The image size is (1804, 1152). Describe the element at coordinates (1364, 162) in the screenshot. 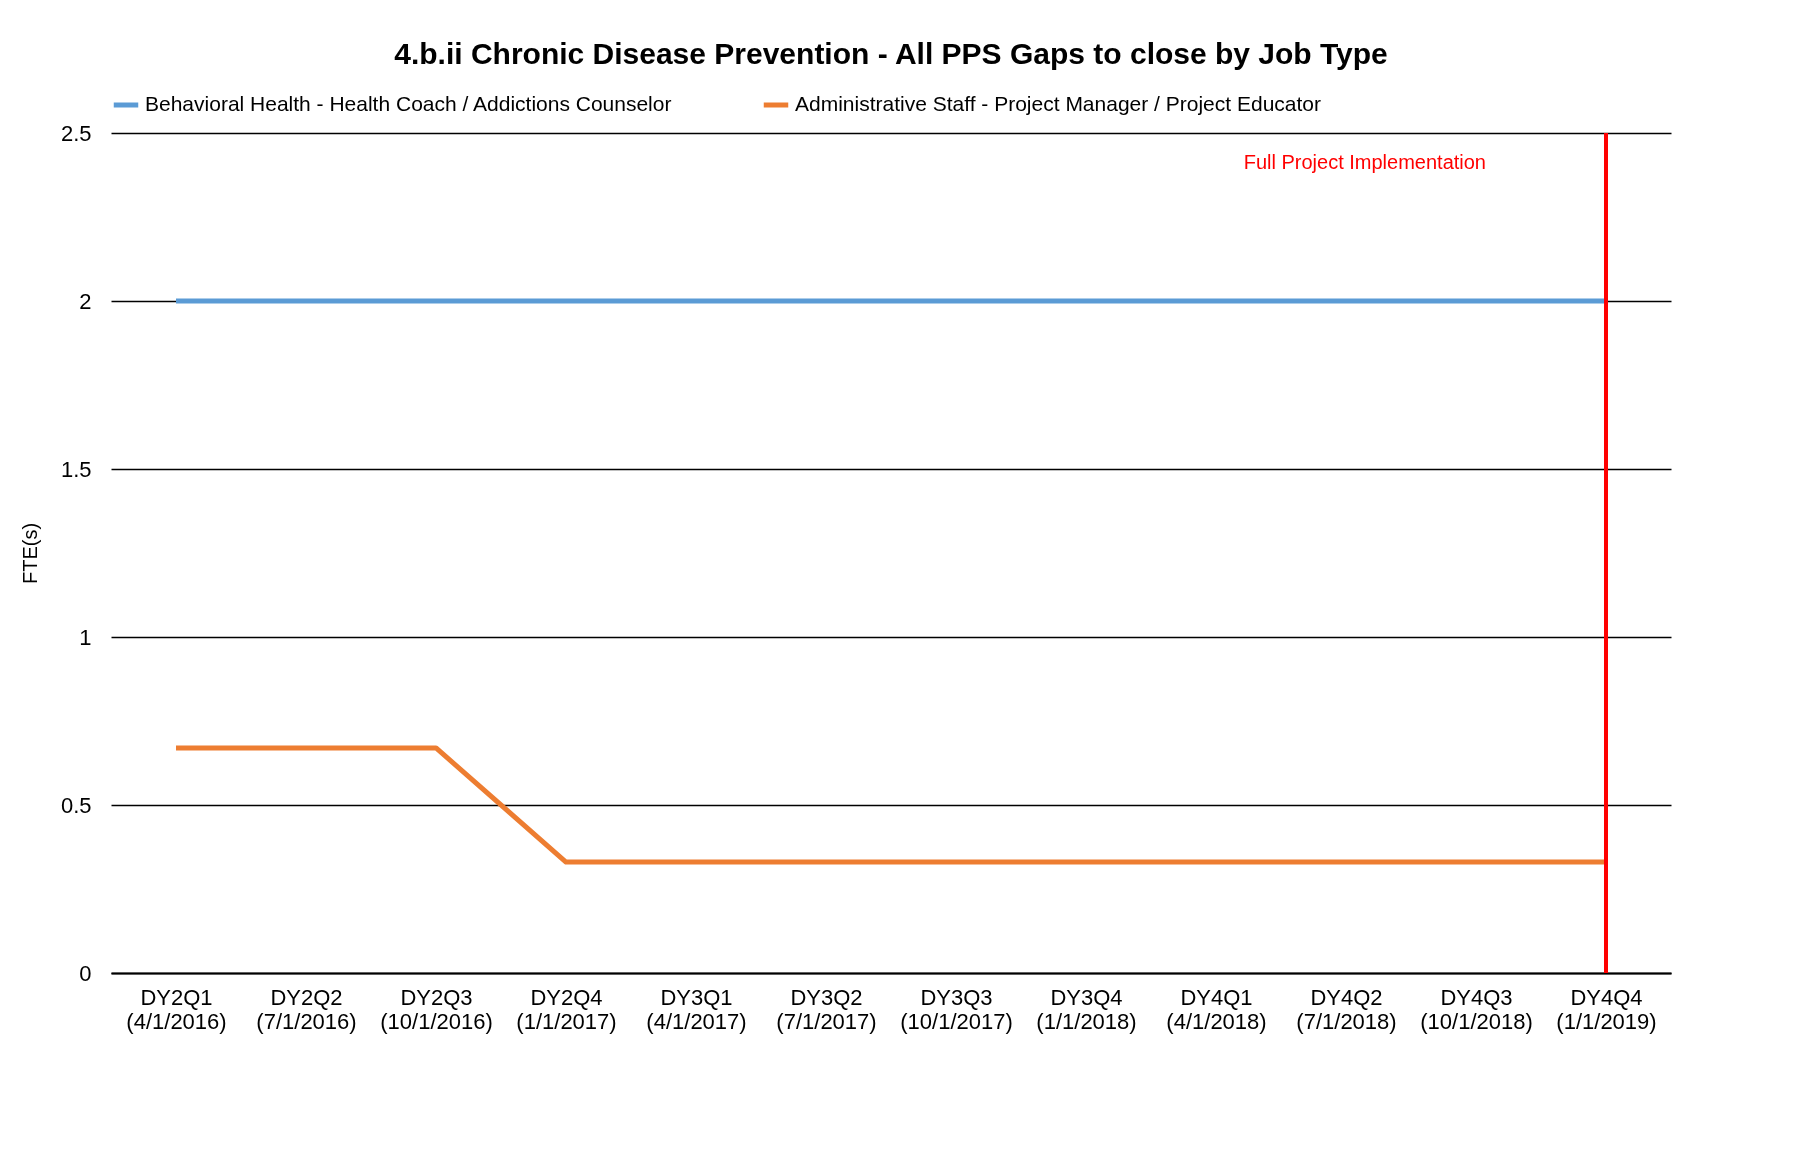

I see `ref-line-label: Full Project Implementation` at that location.